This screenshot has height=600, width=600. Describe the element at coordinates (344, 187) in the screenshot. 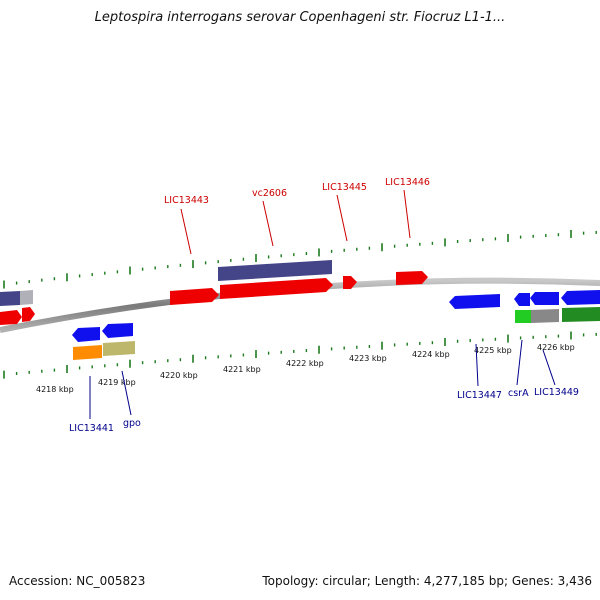

I see `gene-label-lic13445: LIC13445` at that location.